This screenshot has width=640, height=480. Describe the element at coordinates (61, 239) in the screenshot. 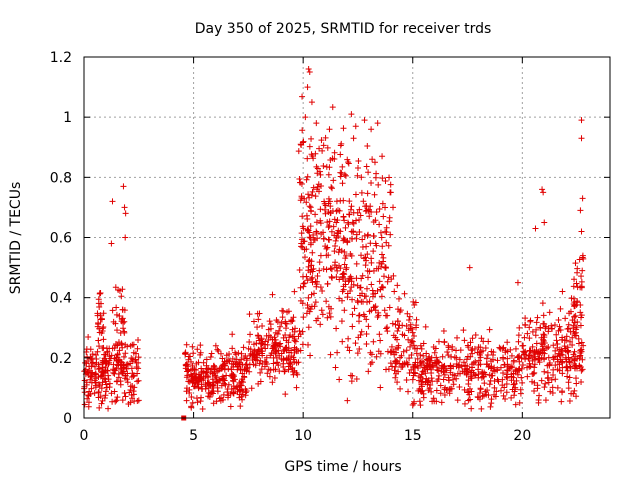

I see `y-tick-label: 0.6` at that location.